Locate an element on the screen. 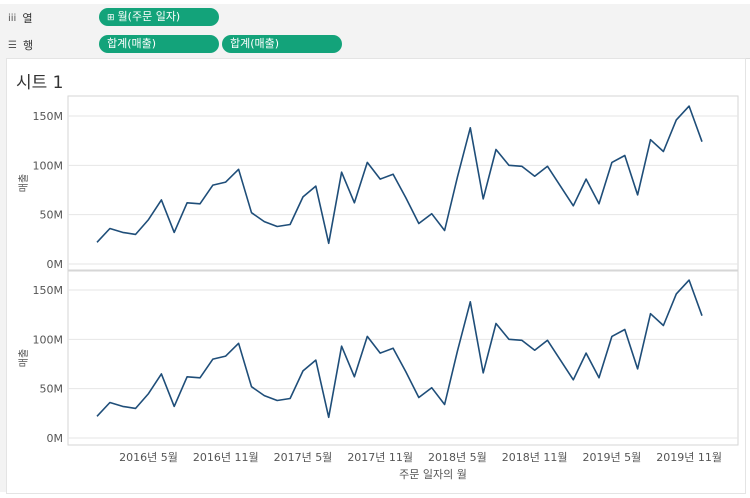  x-tick-label: 2016년 11월 is located at coordinates (226, 457).